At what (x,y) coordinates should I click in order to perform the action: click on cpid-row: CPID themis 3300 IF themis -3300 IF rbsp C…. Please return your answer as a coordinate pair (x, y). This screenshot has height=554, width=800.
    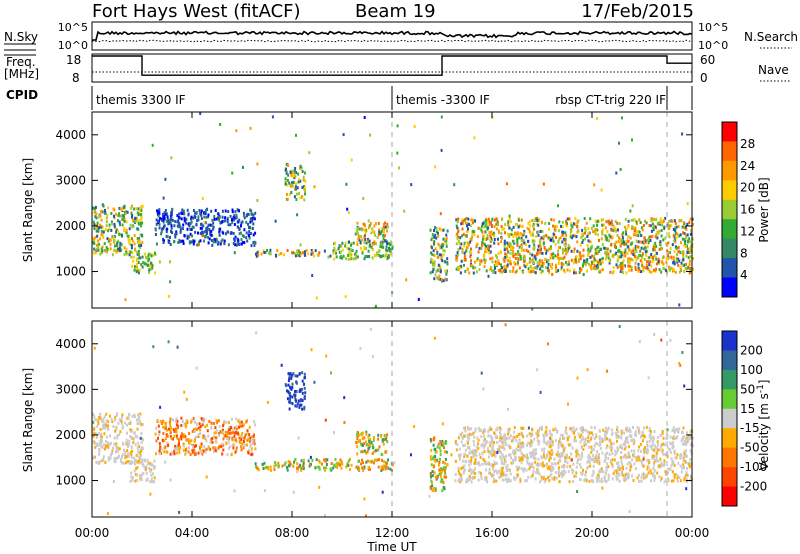
    Looking at the image, I should click on (349, 98).